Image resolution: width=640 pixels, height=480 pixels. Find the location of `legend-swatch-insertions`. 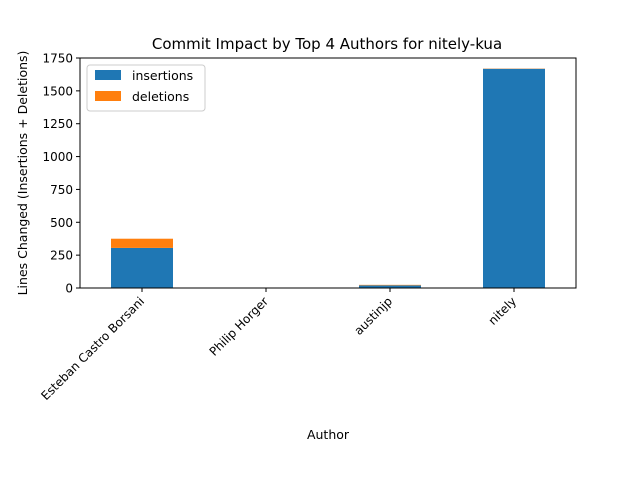

legend-swatch-insertions is located at coordinates (108, 75).